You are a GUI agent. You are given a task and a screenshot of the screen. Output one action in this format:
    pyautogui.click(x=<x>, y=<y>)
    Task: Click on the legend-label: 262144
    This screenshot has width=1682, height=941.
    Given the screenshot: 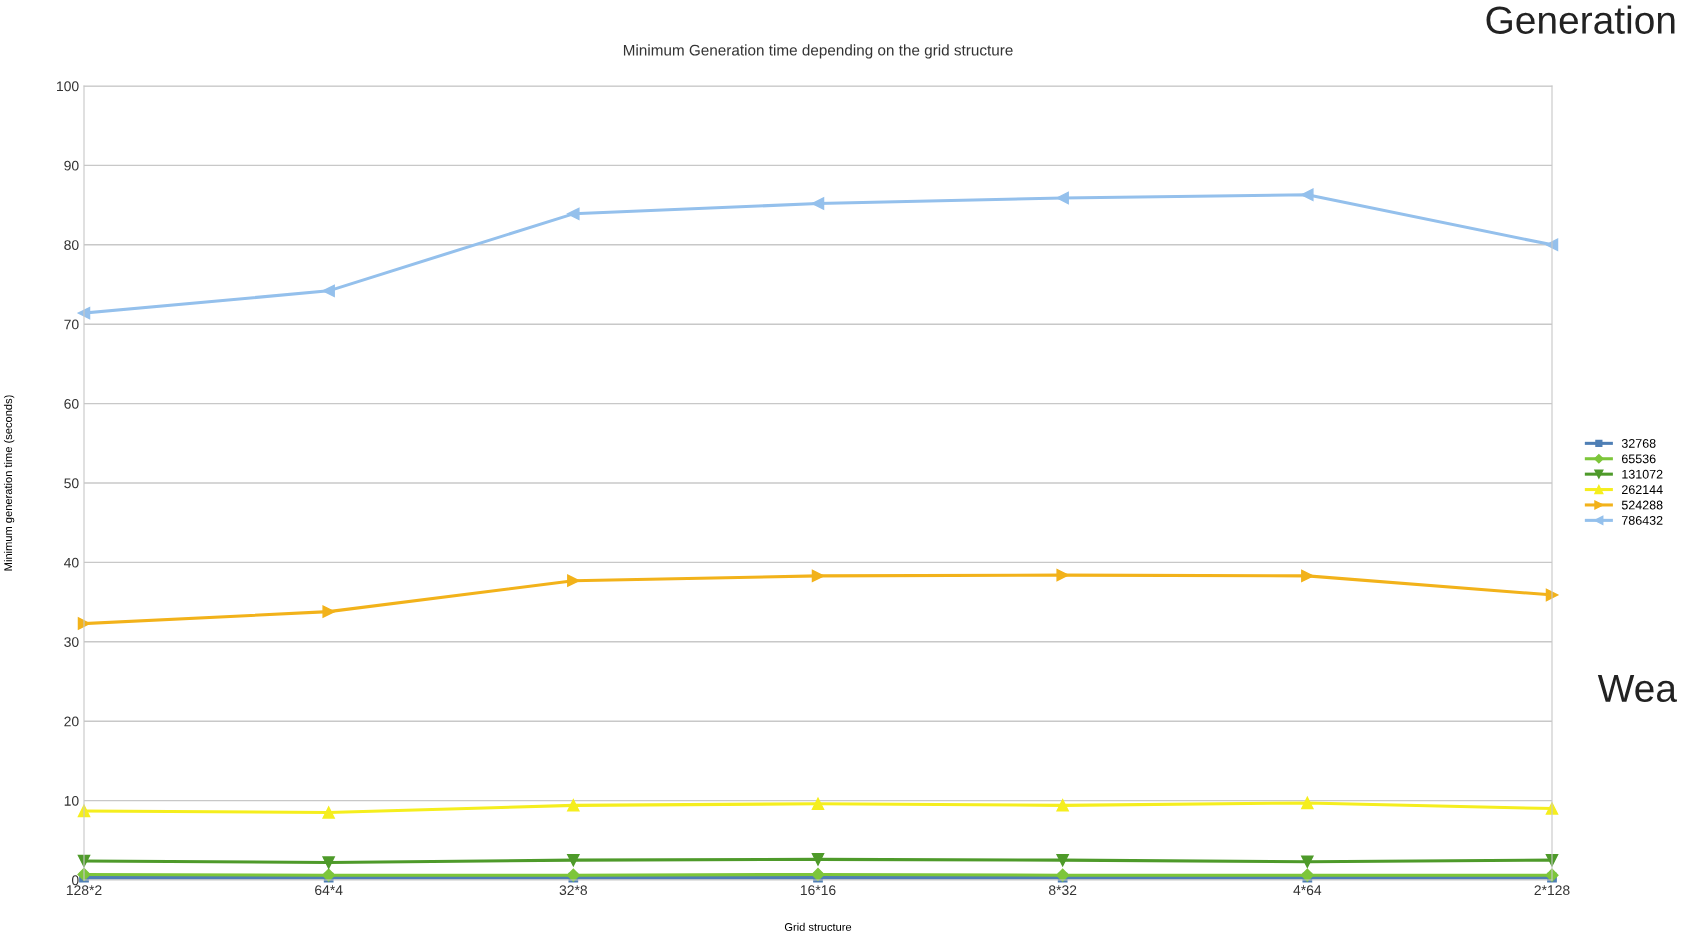 What is the action you would take?
    pyautogui.click(x=1642, y=490)
    